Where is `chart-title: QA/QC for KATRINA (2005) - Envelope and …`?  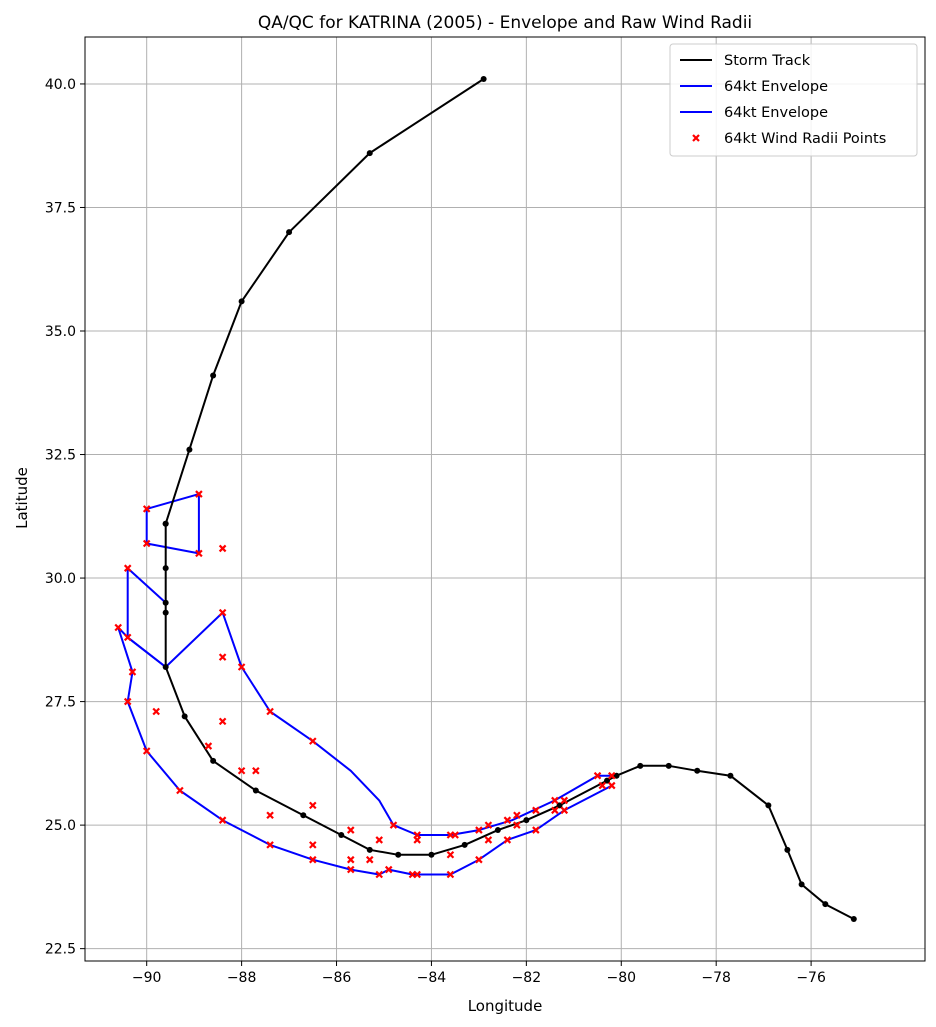
chart-title: QA/QC for KATRINA (2005) - Envelope and … is located at coordinates (505, 23).